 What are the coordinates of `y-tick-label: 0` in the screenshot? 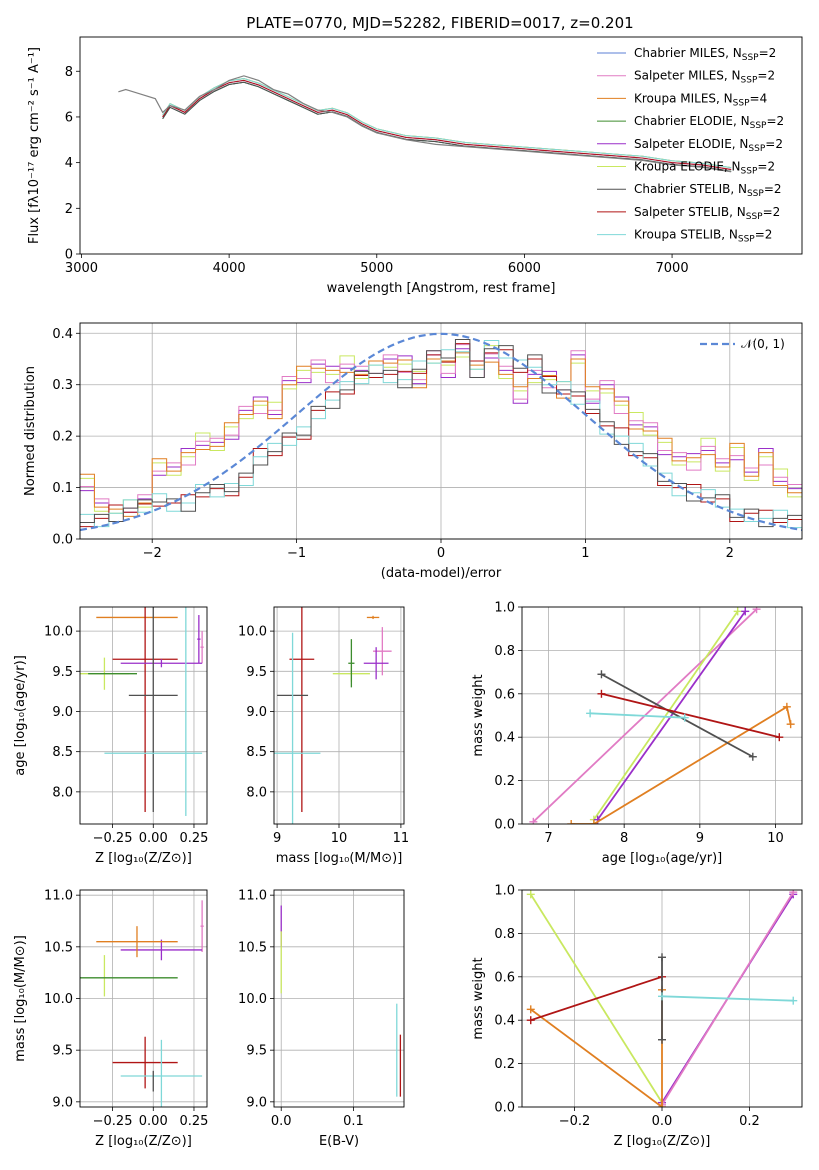 It's located at (69, 255).